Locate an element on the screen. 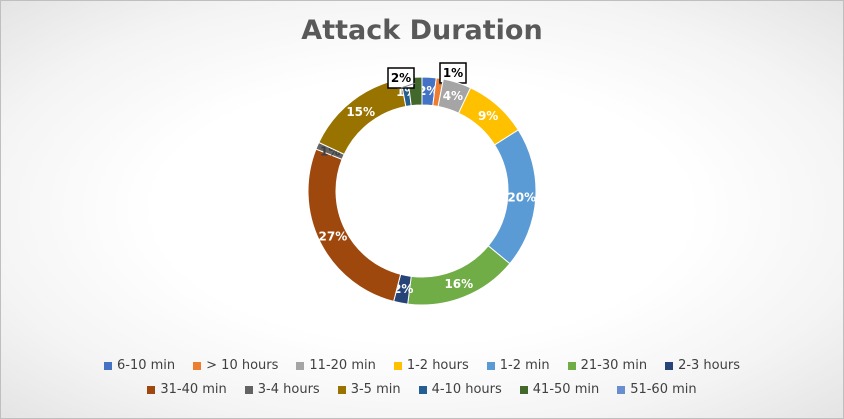 Image resolution: width=844 pixels, height=419 pixels. legend-item-3-4-hours: 3-4 hours is located at coordinates (282, 389).